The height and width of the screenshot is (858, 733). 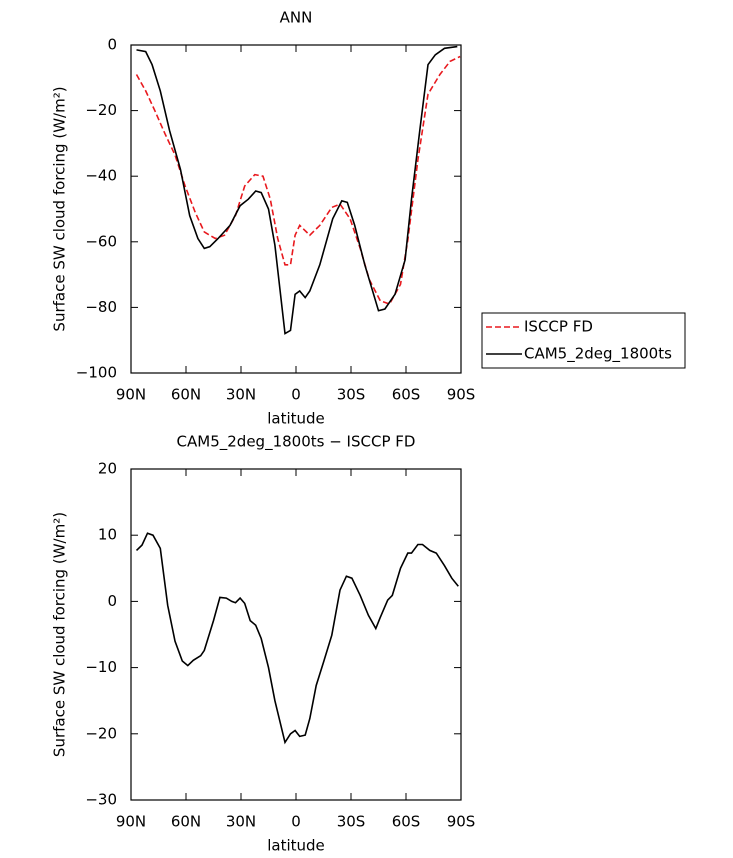 I want to click on chart-title: CAM5_2deg_1800ts − ISCCP FD, so click(x=296, y=442).